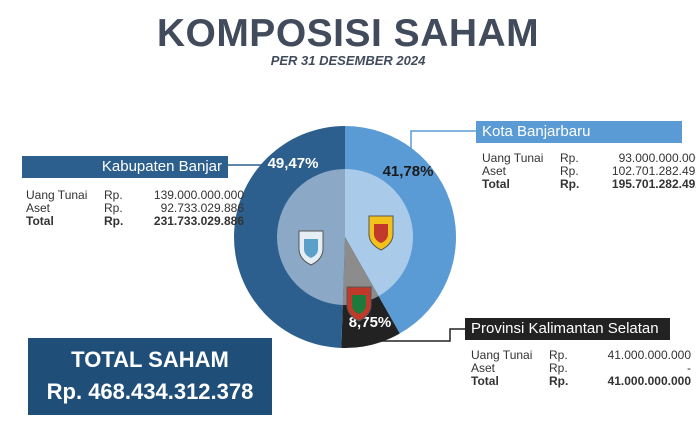 The image size is (696, 435). What do you see at coordinates (293, 163) in the screenshot?
I see `slice-label: 49,47%` at bounding box center [293, 163].